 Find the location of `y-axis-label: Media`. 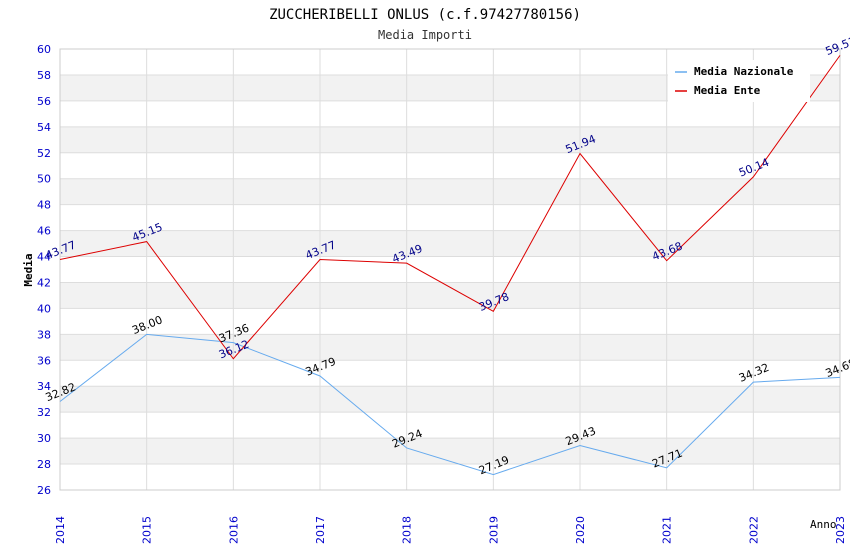

y-axis-label: Media is located at coordinates (28, 269).